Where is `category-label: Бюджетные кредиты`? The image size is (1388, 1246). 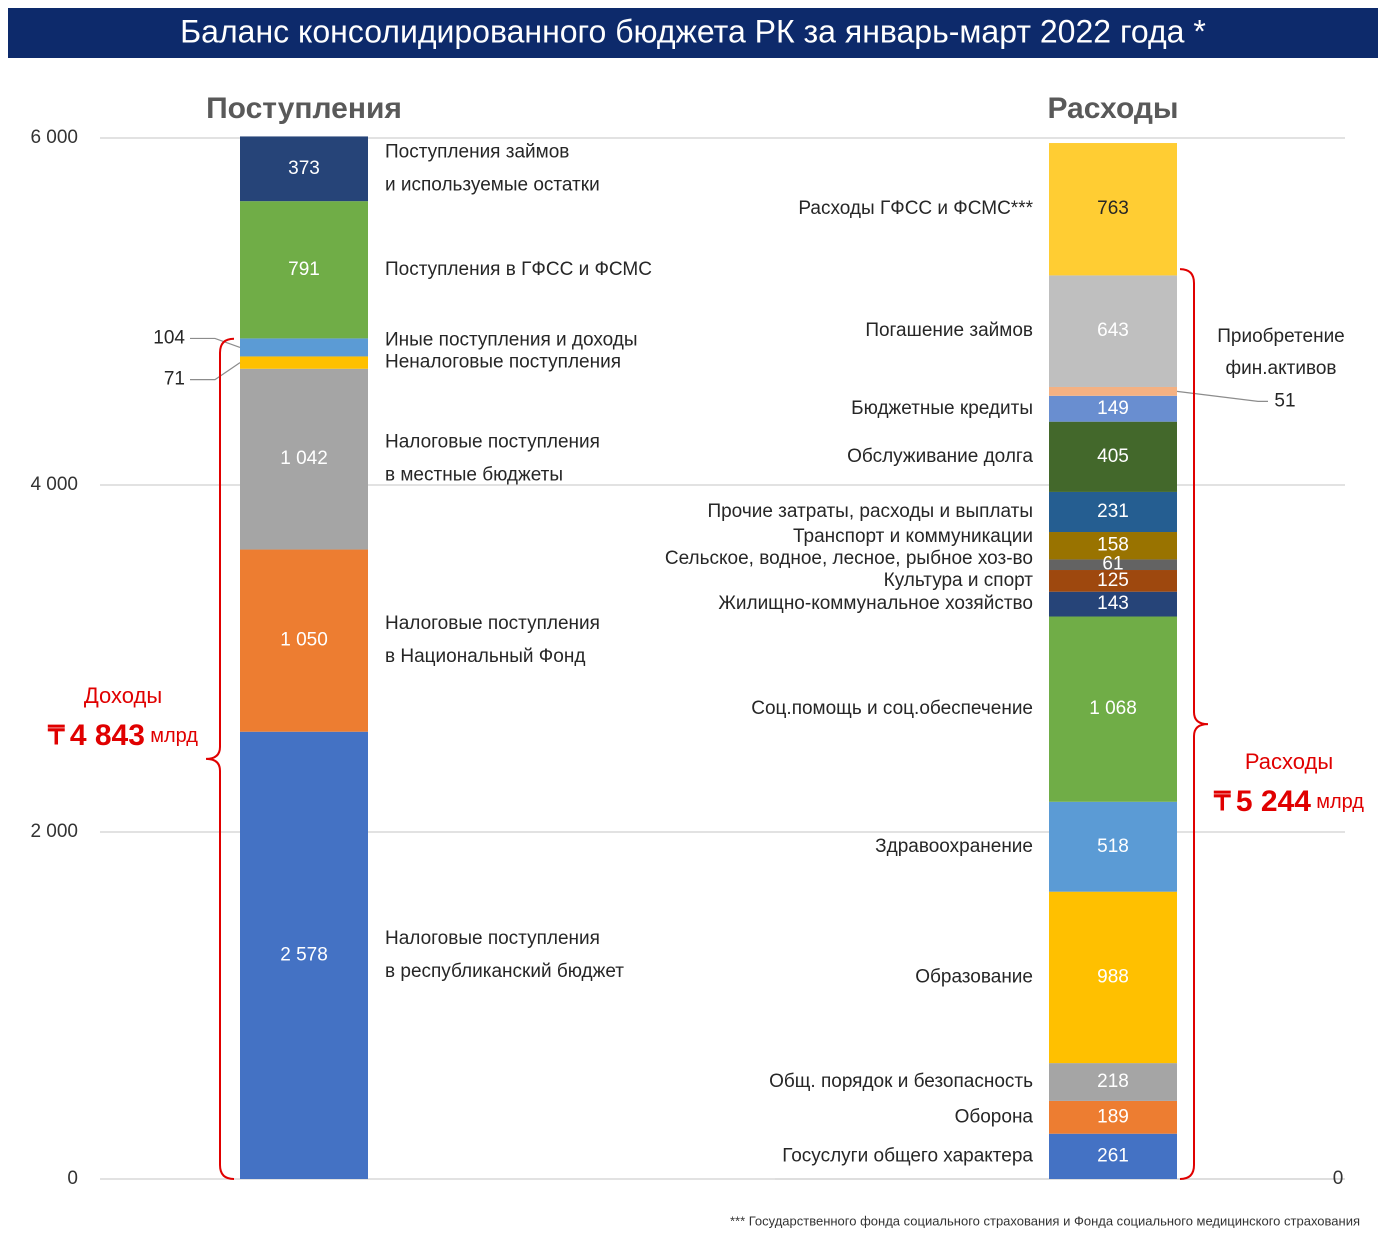
category-label: Бюджетные кредиты is located at coordinates (942, 408).